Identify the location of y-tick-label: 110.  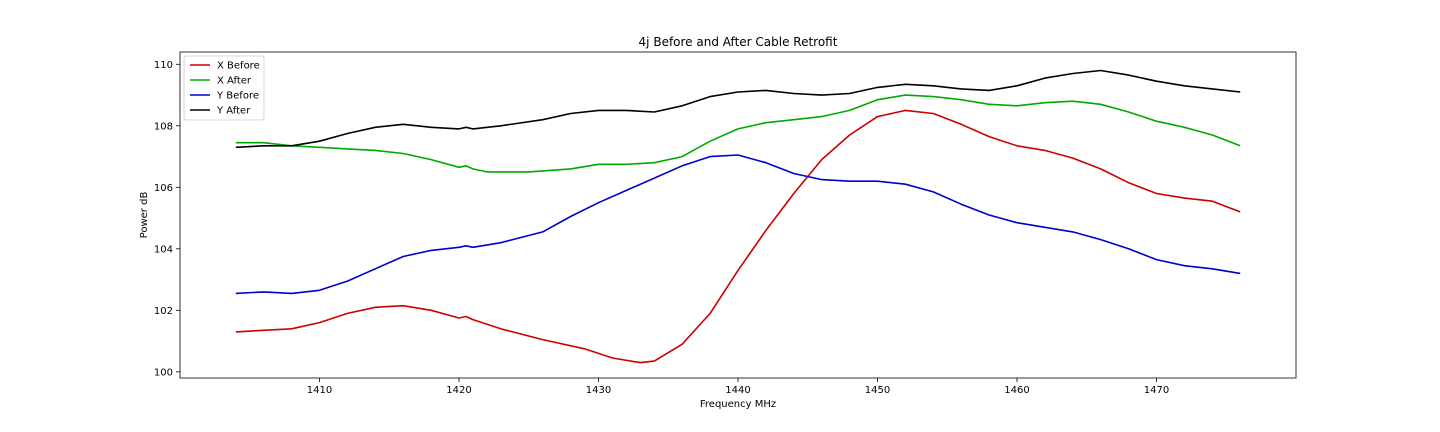
(163, 65).